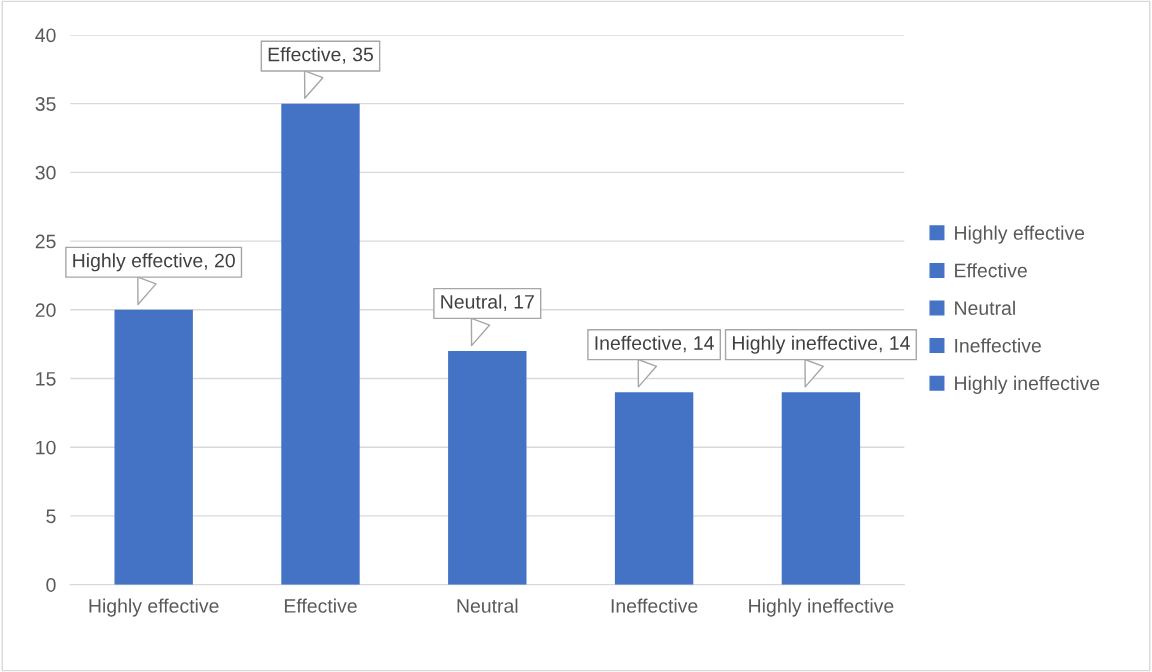 This screenshot has height=672, width=1152. What do you see at coordinates (45, 104) in the screenshot?
I see `y-tick-label: 35` at bounding box center [45, 104].